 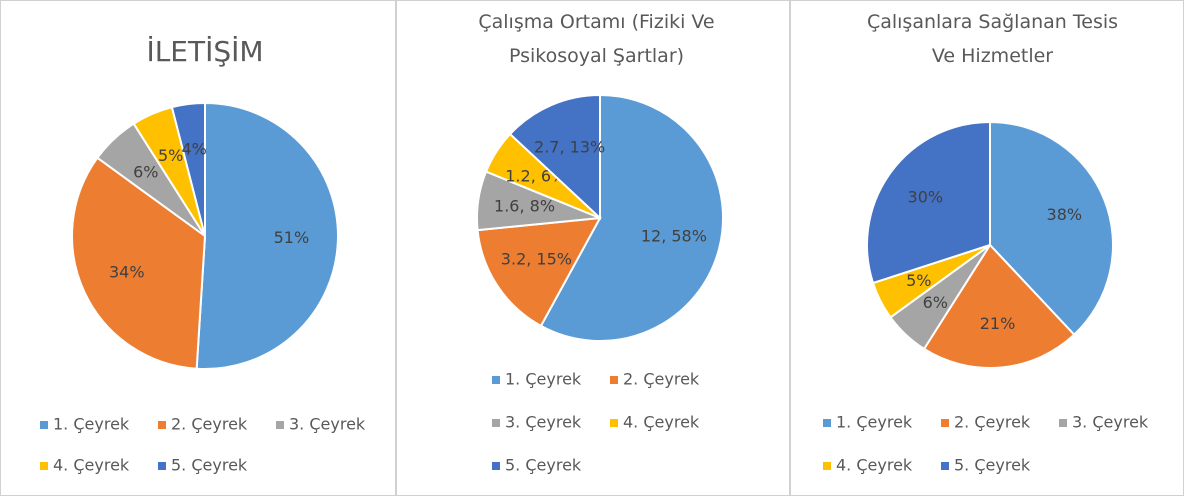 I want to click on data-label: 4%, so click(x=193, y=149).